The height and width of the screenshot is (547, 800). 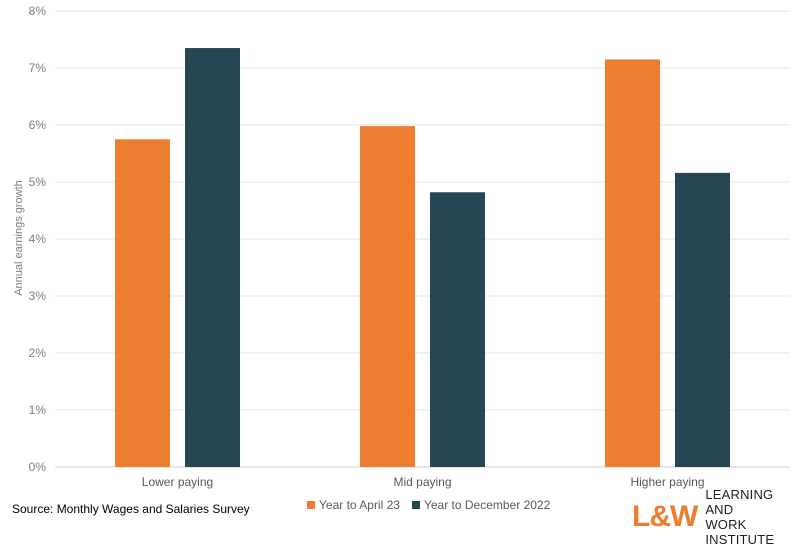 I want to click on legend-item-december: Year to December 2022, so click(x=481, y=505).